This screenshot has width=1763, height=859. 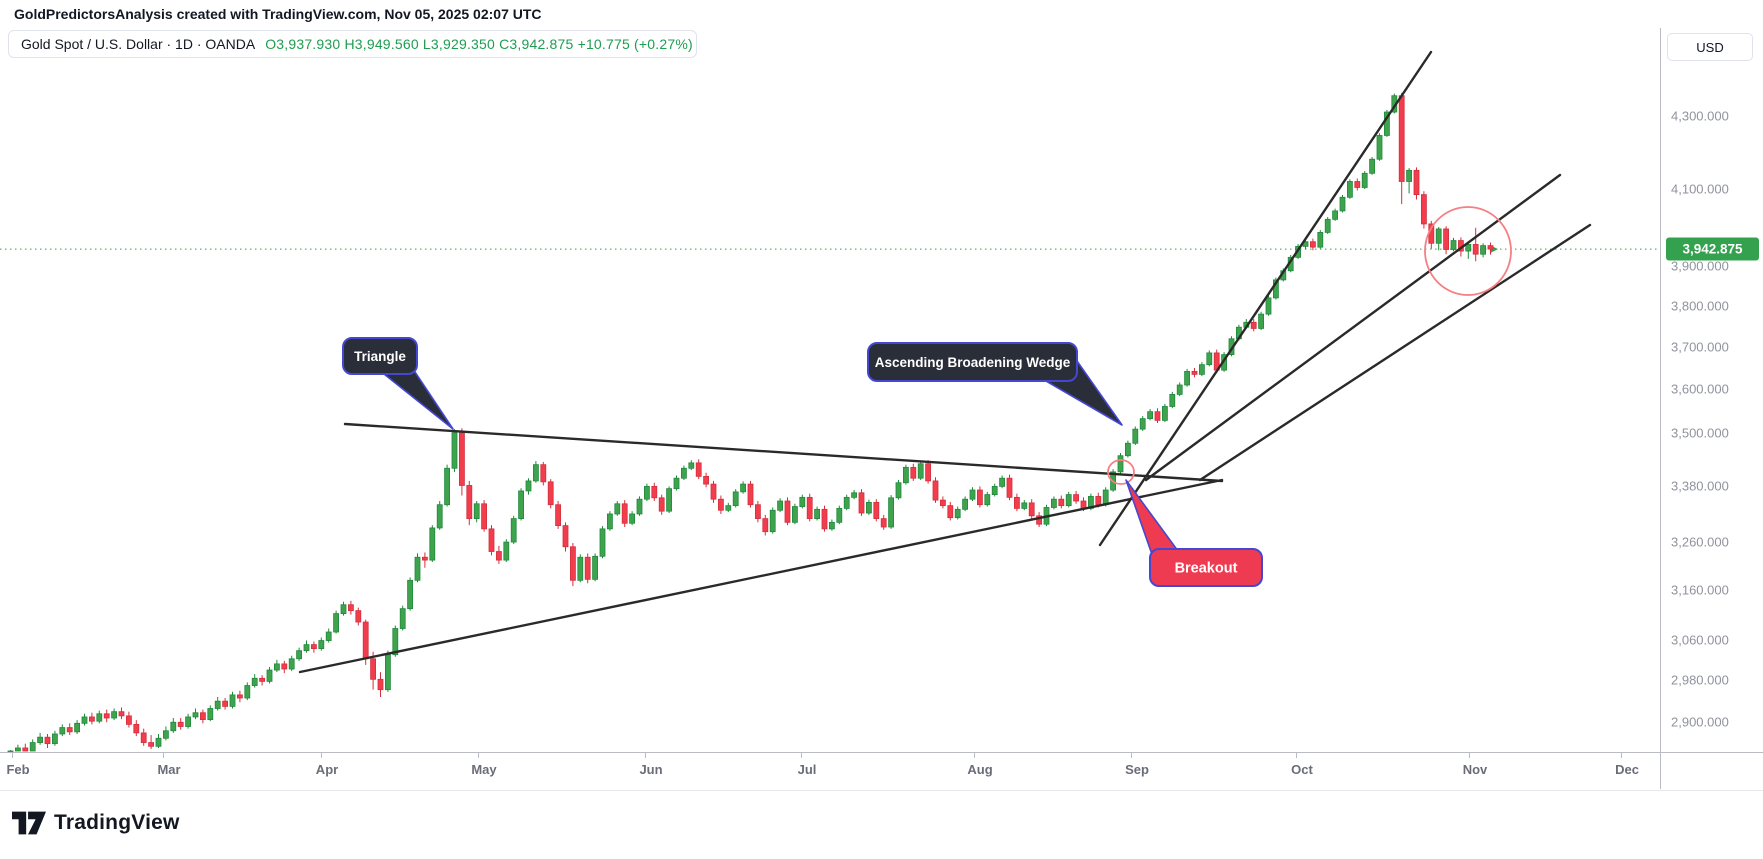 What do you see at coordinates (807, 769) in the screenshot?
I see `month-label-jul: Jul` at bounding box center [807, 769].